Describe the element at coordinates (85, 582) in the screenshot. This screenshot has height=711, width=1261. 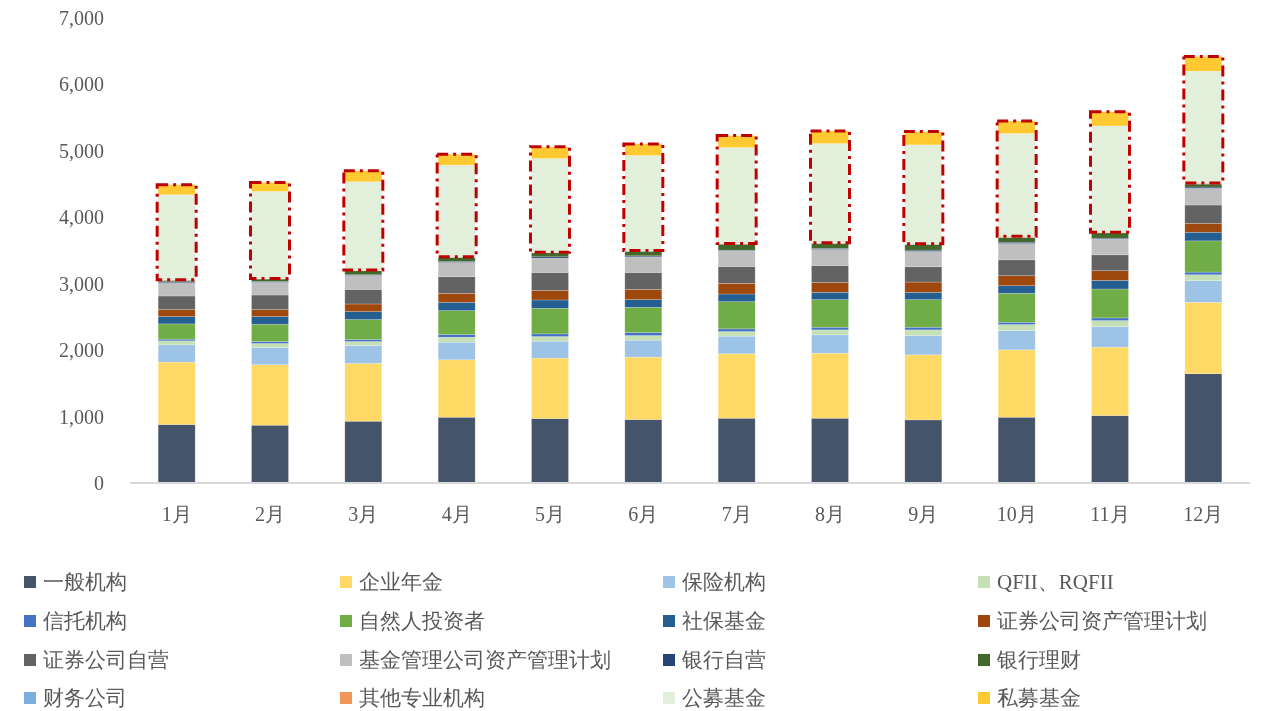
I see `legend-label: 一般机构` at that location.